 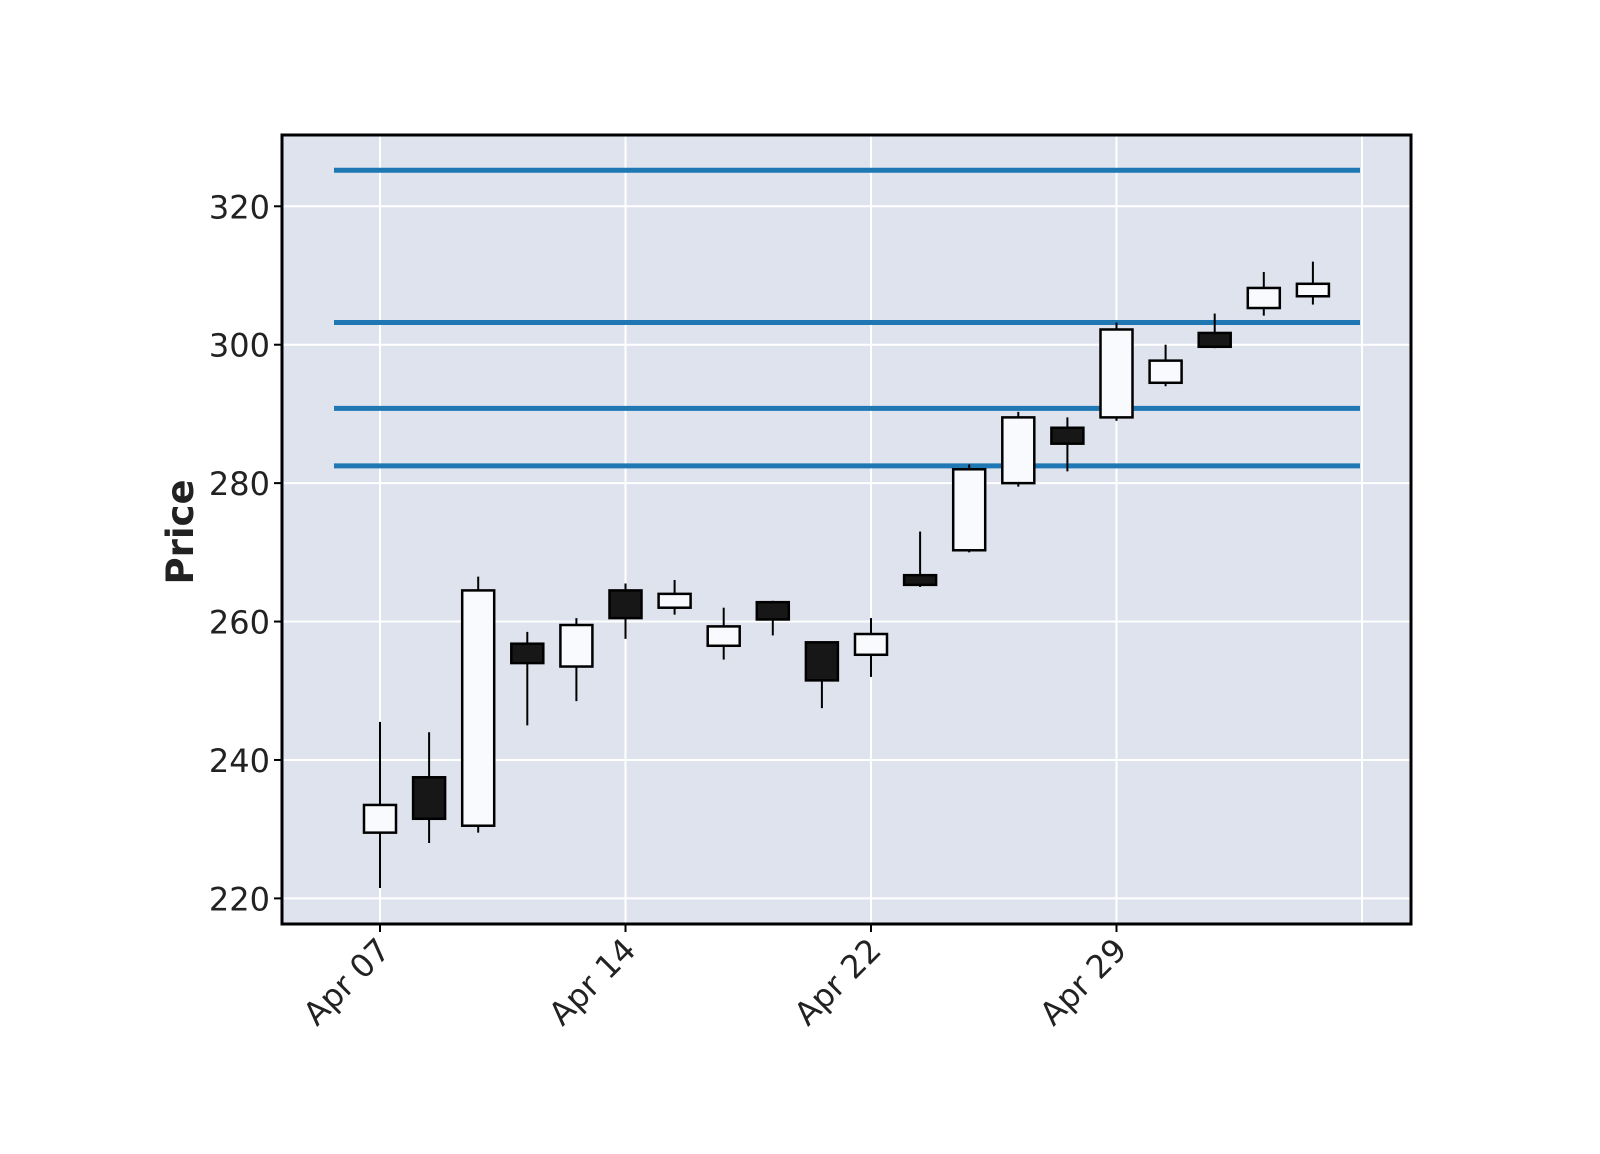 What do you see at coordinates (239, 207) in the screenshot?
I see `y-tick-label: 320` at bounding box center [239, 207].